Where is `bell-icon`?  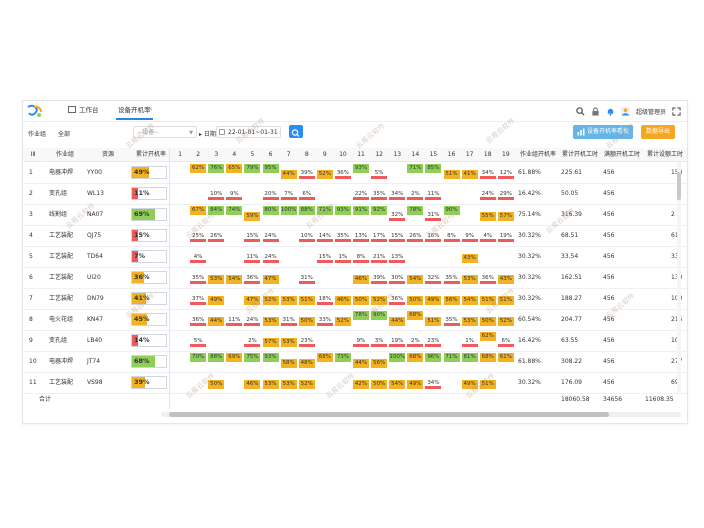 bell-icon is located at coordinates (610, 111).